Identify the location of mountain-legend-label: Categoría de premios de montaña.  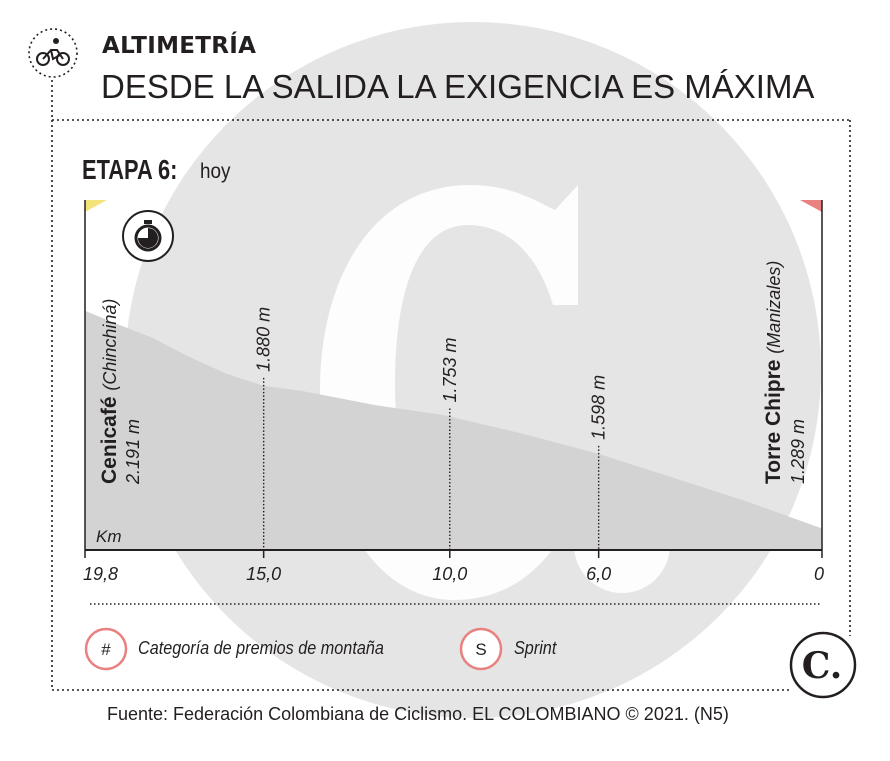
(261, 648).